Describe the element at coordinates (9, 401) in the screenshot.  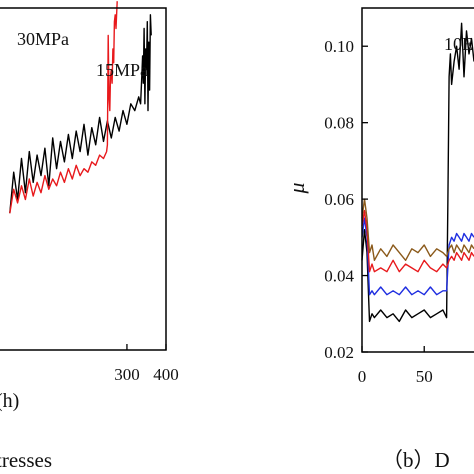
I see `panel-a-x-axis-label: (h)` at that location.